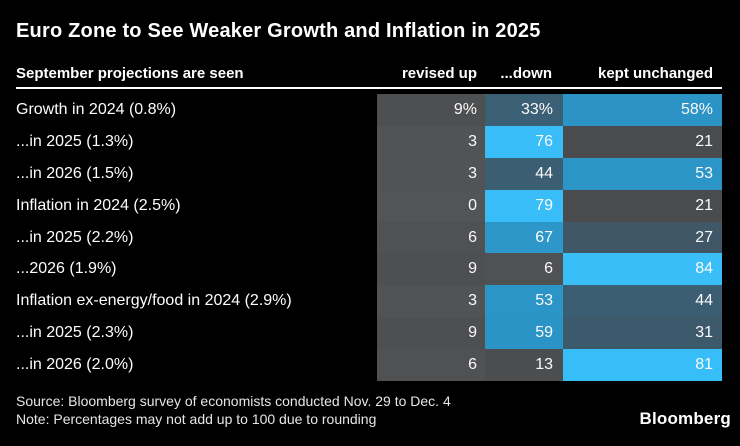 This screenshot has width=740, height=446. What do you see at coordinates (524, 237) in the screenshot?
I see `cell-down: 67` at bounding box center [524, 237].